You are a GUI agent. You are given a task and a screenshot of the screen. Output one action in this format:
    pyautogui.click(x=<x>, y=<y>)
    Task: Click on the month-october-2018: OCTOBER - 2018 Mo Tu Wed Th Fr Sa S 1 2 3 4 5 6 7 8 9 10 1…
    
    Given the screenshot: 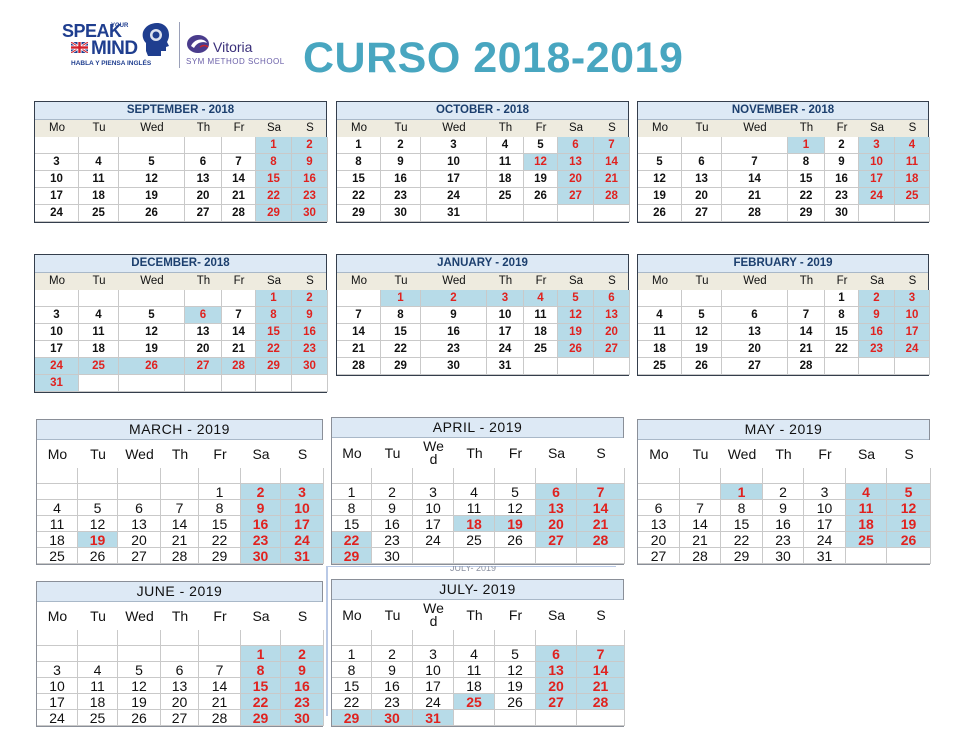 What is the action you would take?
    pyautogui.click(x=483, y=162)
    